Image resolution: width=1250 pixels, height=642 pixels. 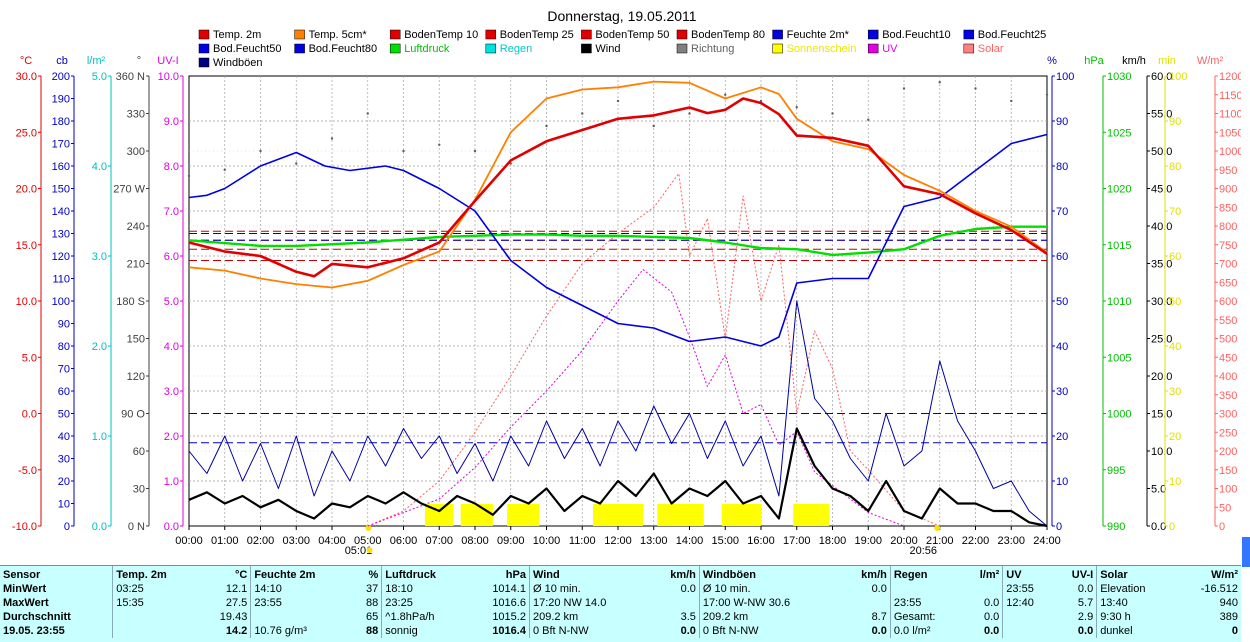 I want to click on y-tick-label: 2.0, so click(x=171, y=437).